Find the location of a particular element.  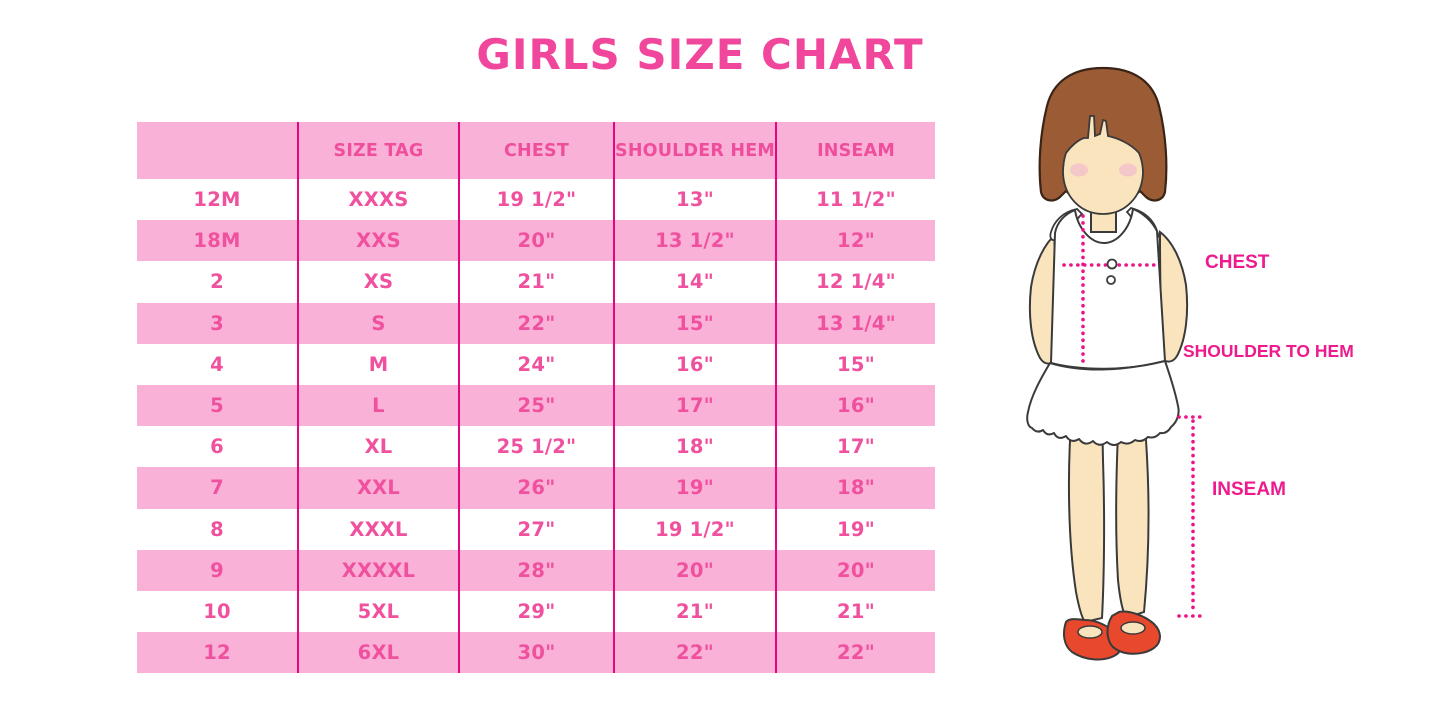

table-cell: XL is located at coordinates (377, 447).